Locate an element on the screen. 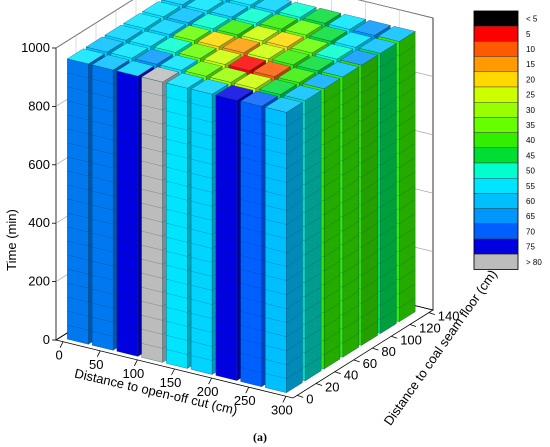 The width and height of the screenshot is (550, 447). legend-label: < 5 is located at coordinates (532, 19).